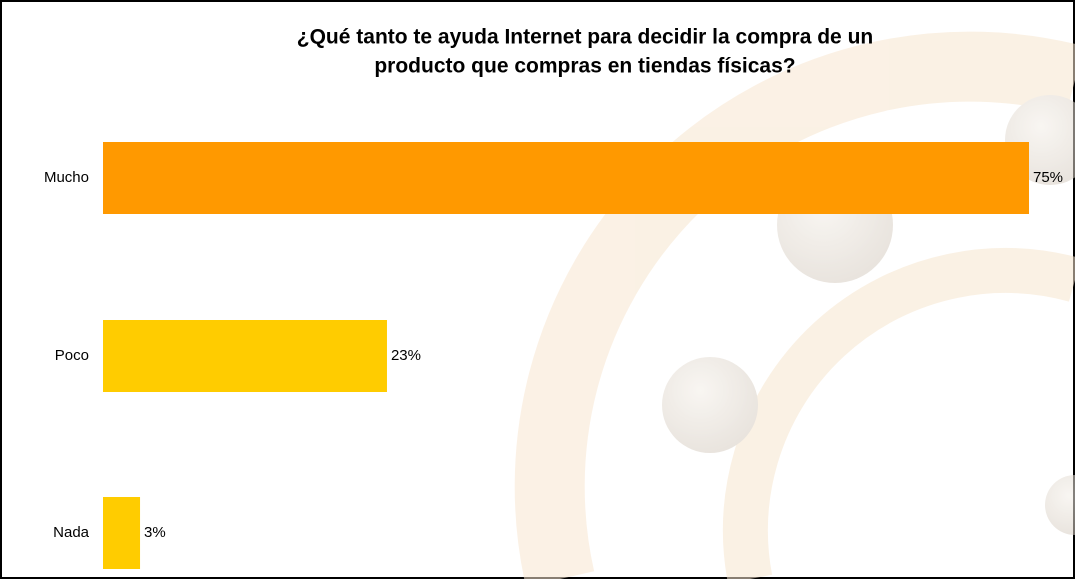 The image size is (1075, 579). Describe the element at coordinates (406, 355) in the screenshot. I see `value-label: 23%` at that location.